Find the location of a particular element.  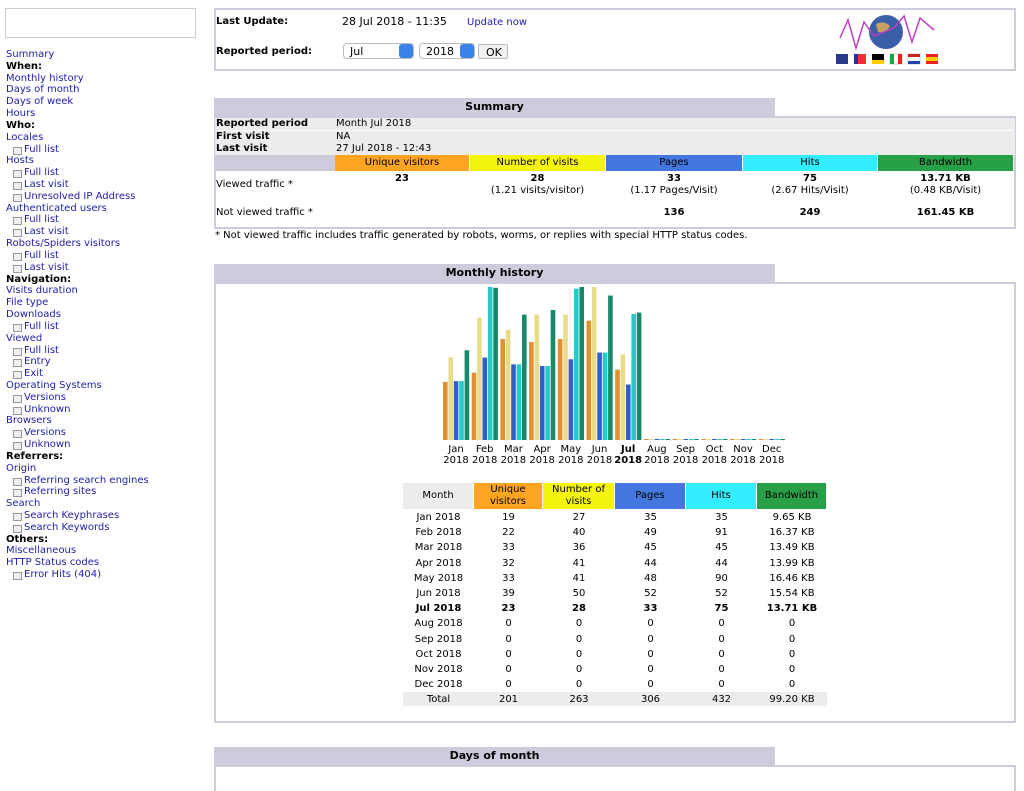

menu-sublink: Search Keywords is located at coordinates (67, 527).